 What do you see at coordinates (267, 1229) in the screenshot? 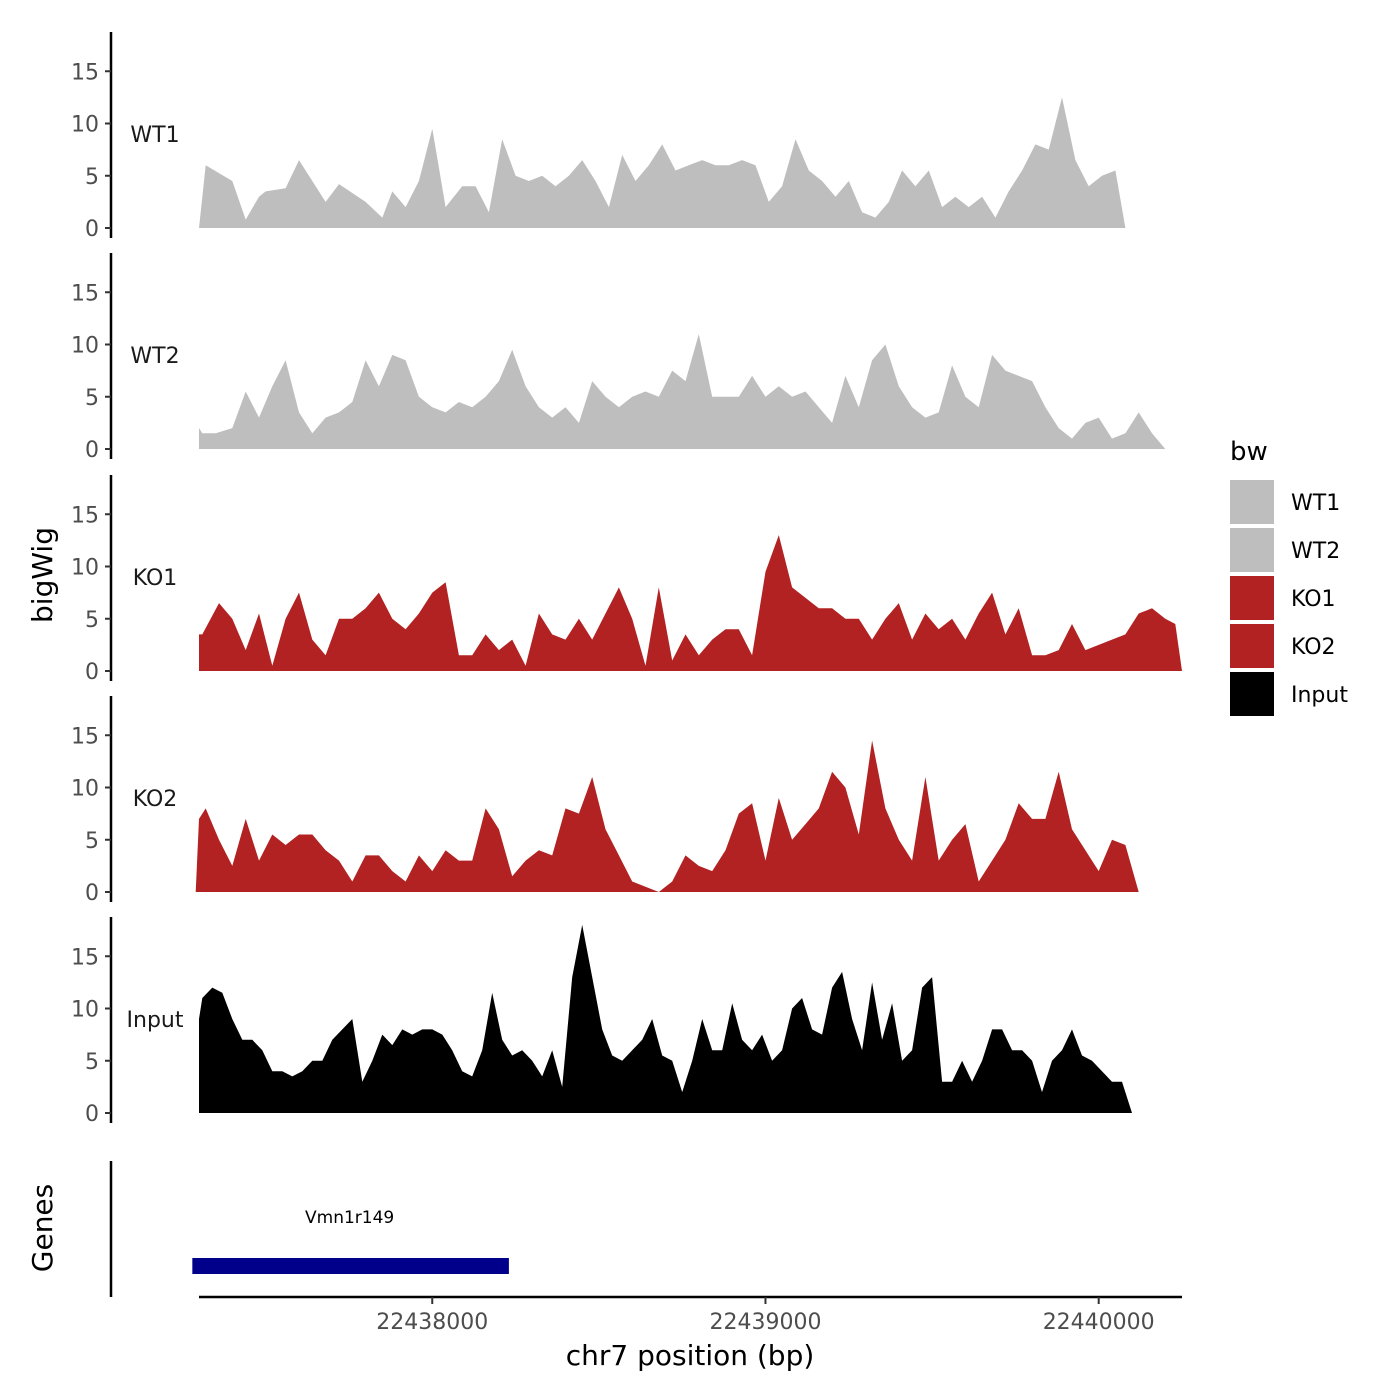
I see `gene-track: Genes Vmn1r149` at bounding box center [267, 1229].